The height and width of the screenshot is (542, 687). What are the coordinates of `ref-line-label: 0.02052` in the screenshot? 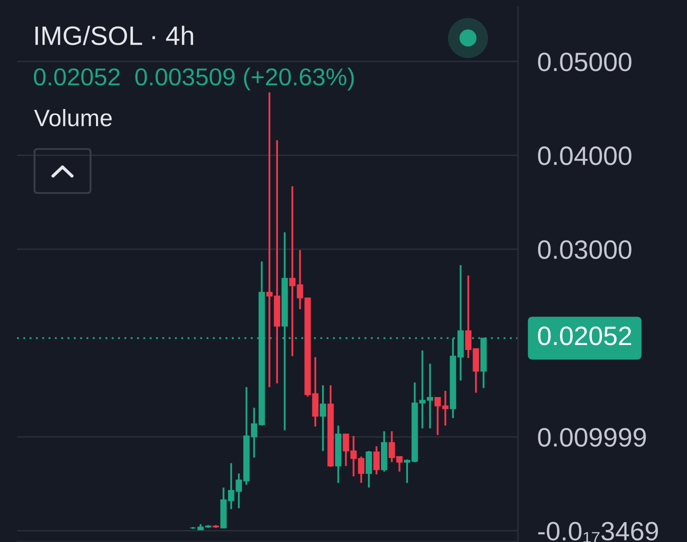 It's located at (585, 336).